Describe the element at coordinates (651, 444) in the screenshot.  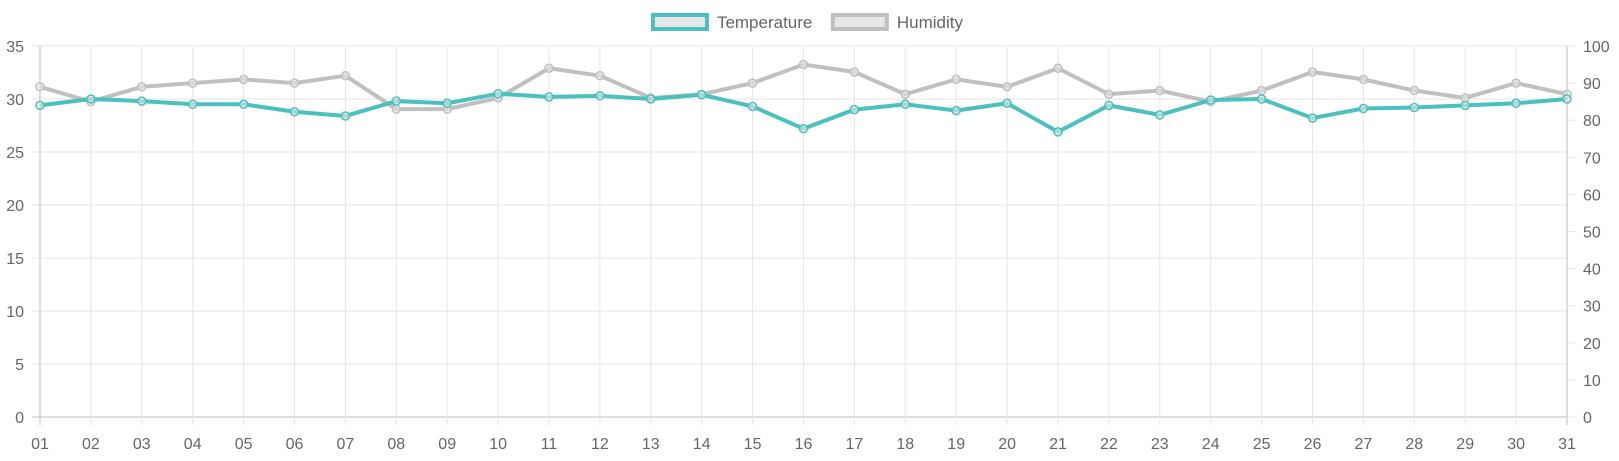
I see `x-tick-label: 13` at that location.